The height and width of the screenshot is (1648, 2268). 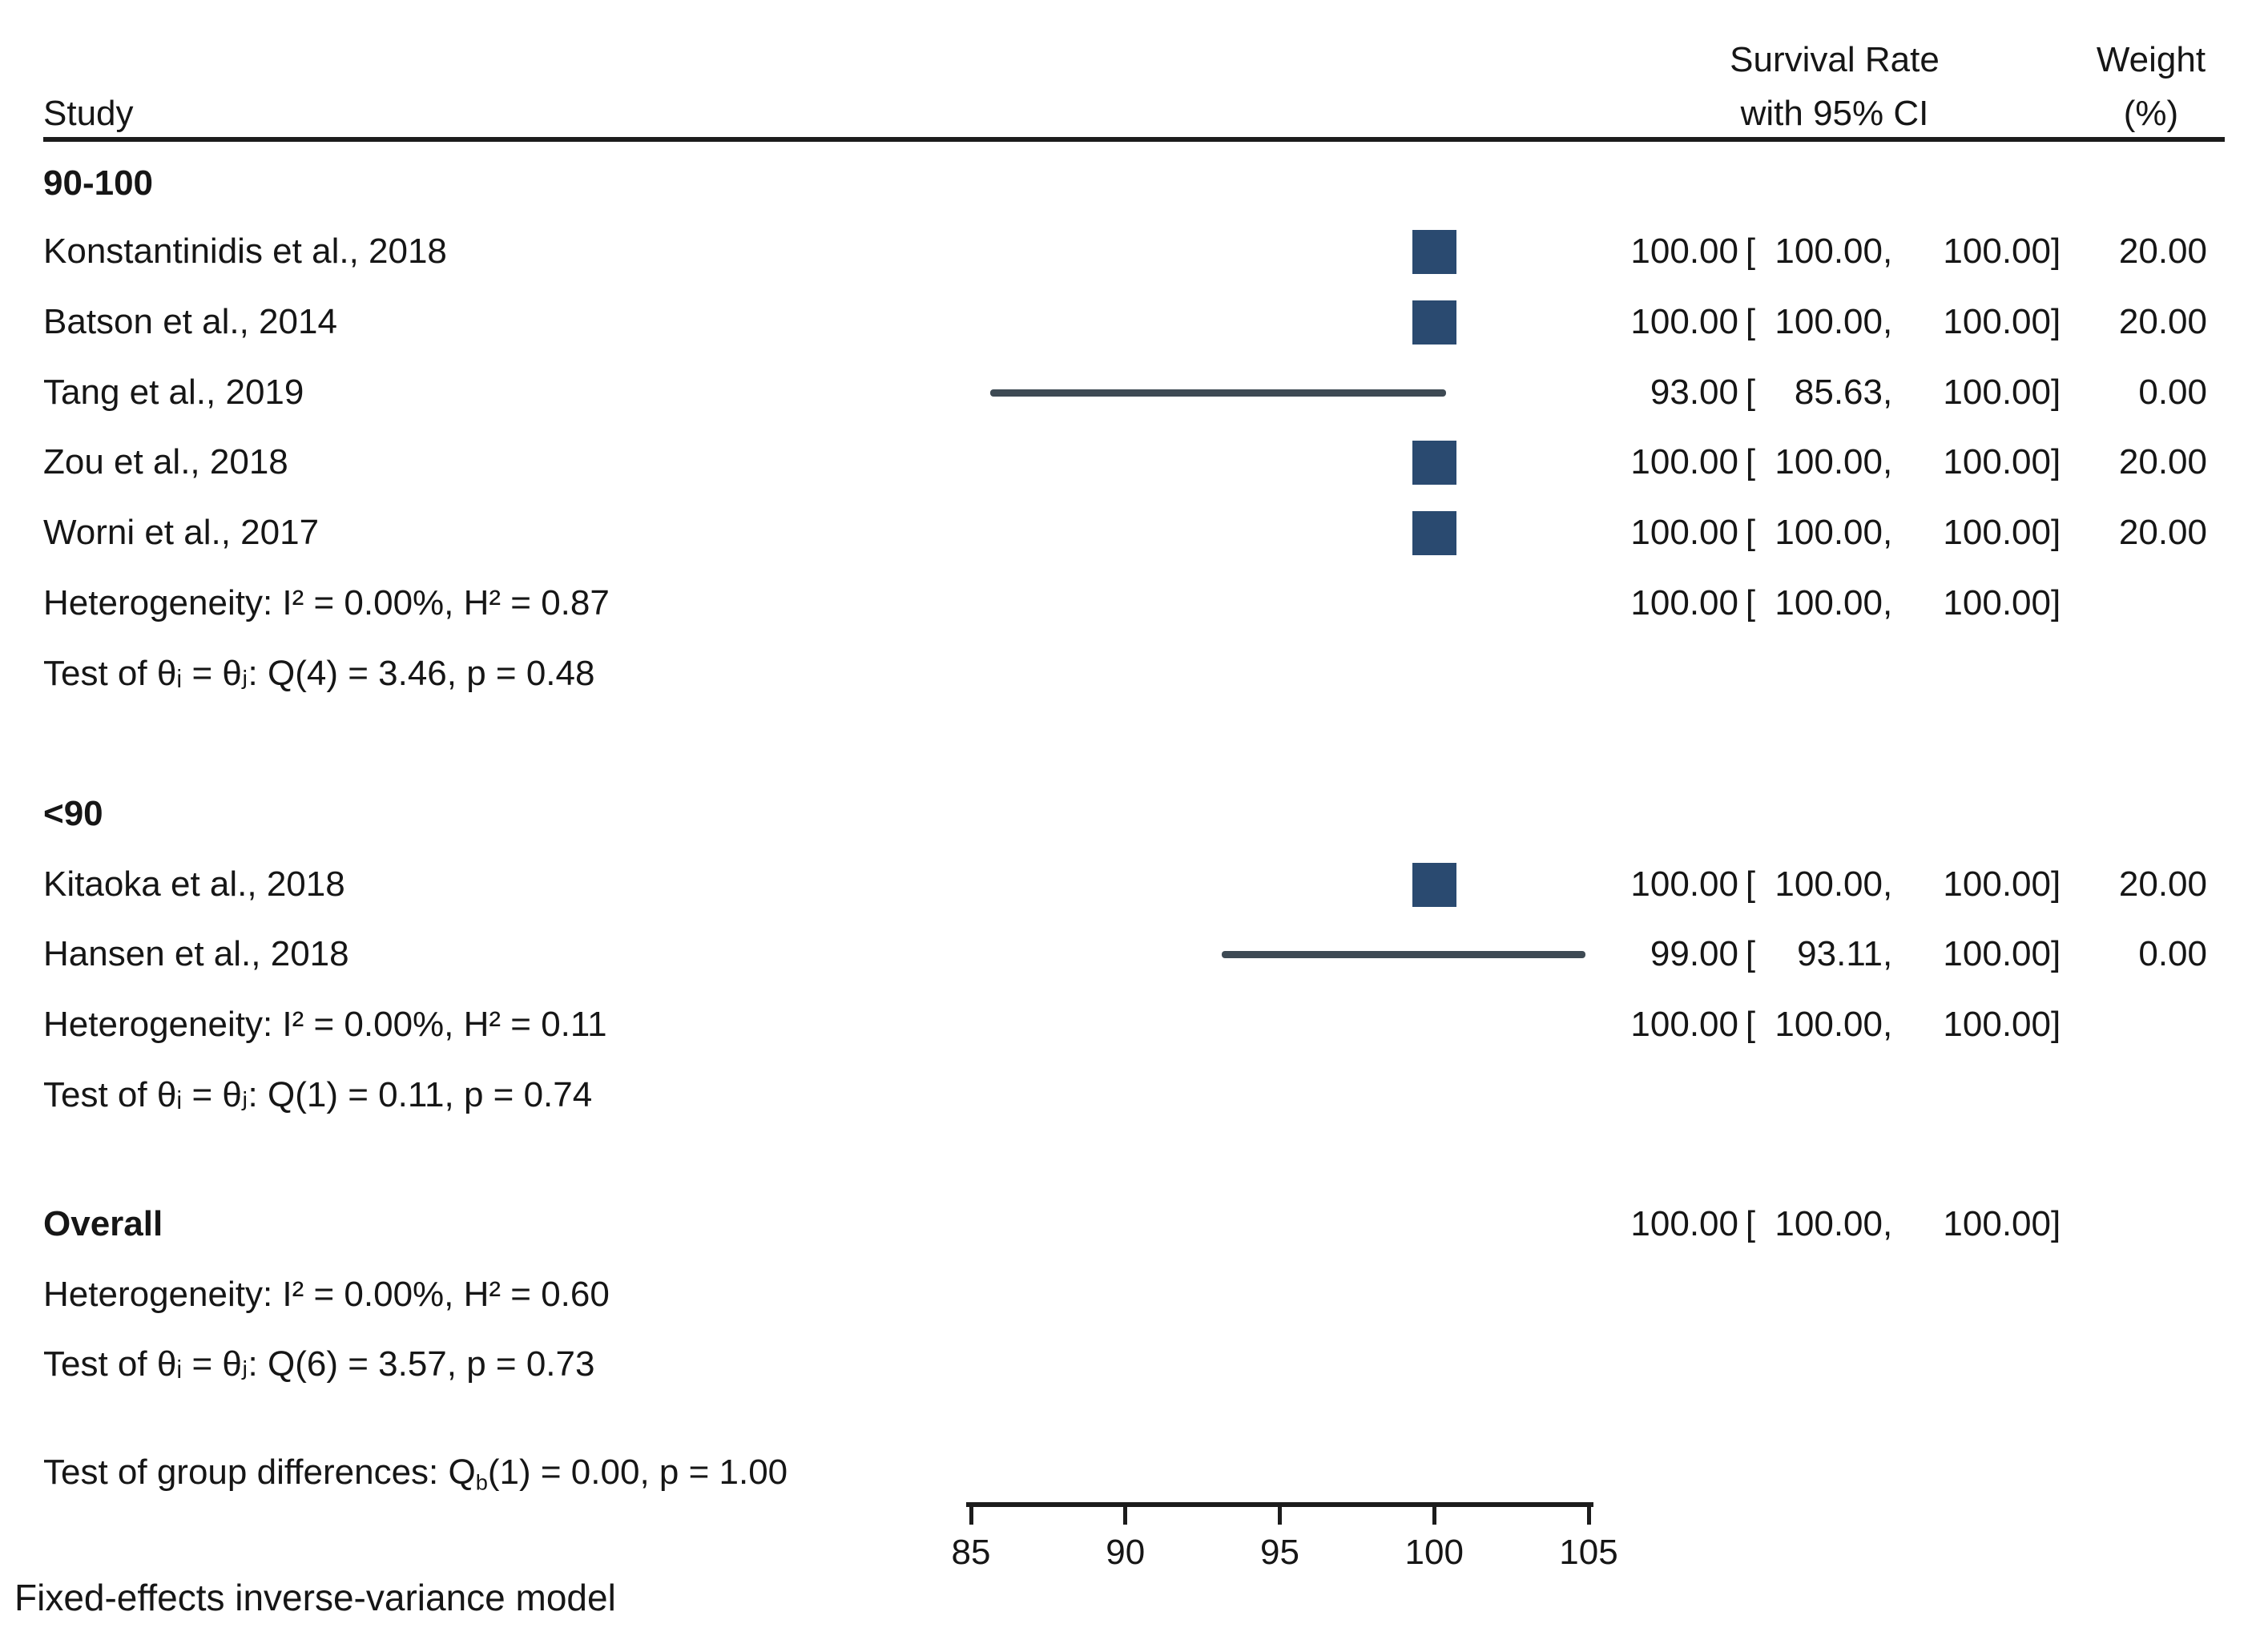 What do you see at coordinates (1835, 114) in the screenshot?
I see `effect-column-header-line2: with 95% CI` at bounding box center [1835, 114].